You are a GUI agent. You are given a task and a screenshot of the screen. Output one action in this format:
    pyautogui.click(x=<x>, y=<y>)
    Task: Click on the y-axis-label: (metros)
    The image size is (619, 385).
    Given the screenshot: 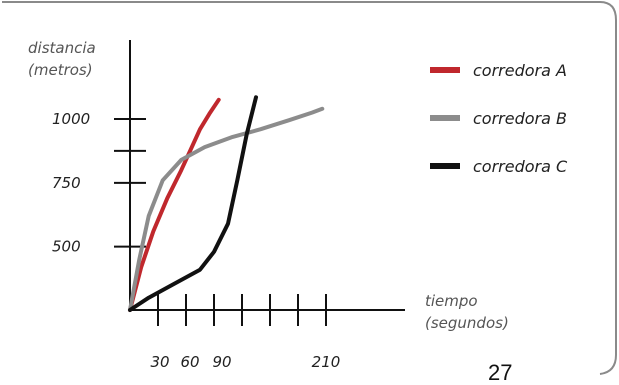 What is the action you would take?
    pyautogui.click(x=60, y=70)
    